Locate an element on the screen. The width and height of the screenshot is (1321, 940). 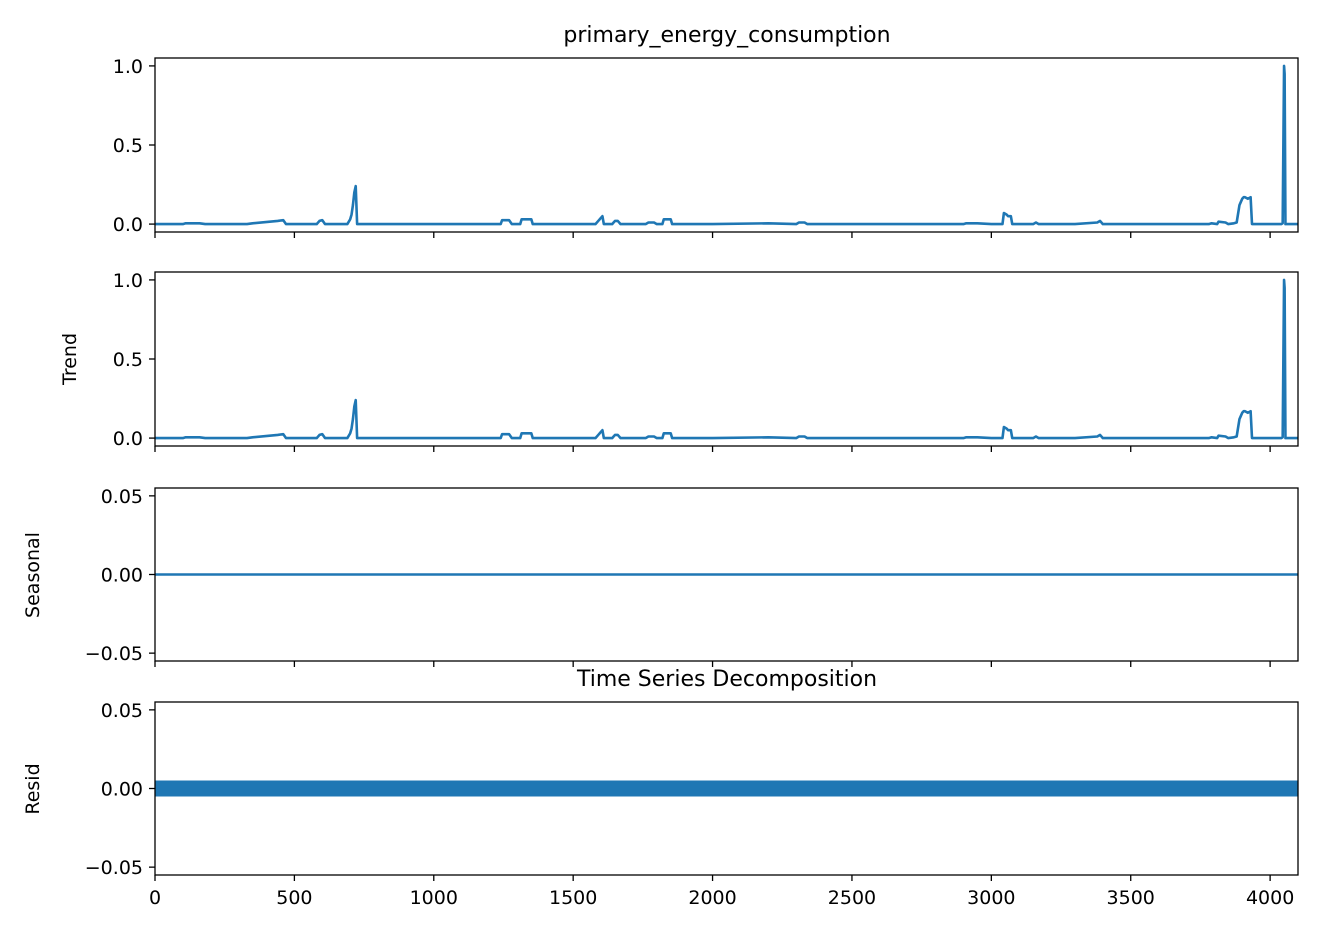
resid-x-axis: 0 500 1000 1500 2000 2500 3000 3500 4000 is located at coordinates (721, 892).